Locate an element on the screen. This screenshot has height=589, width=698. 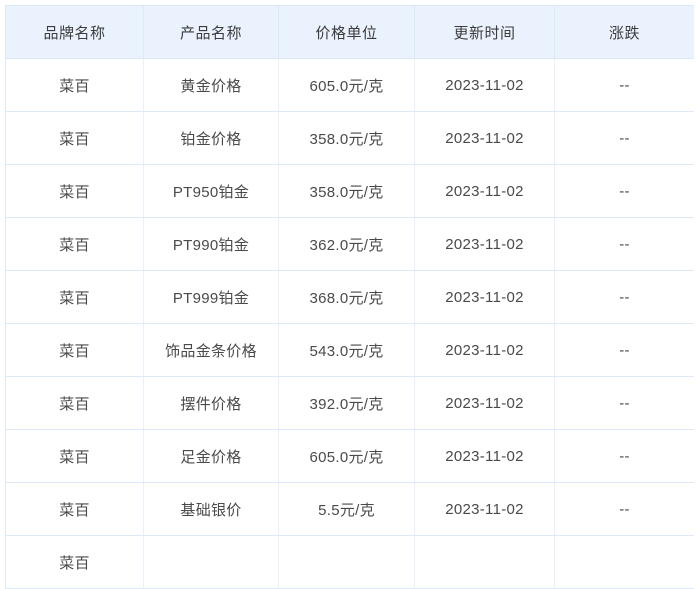
cell-price: 5.5元/克 is located at coordinates (346, 509).